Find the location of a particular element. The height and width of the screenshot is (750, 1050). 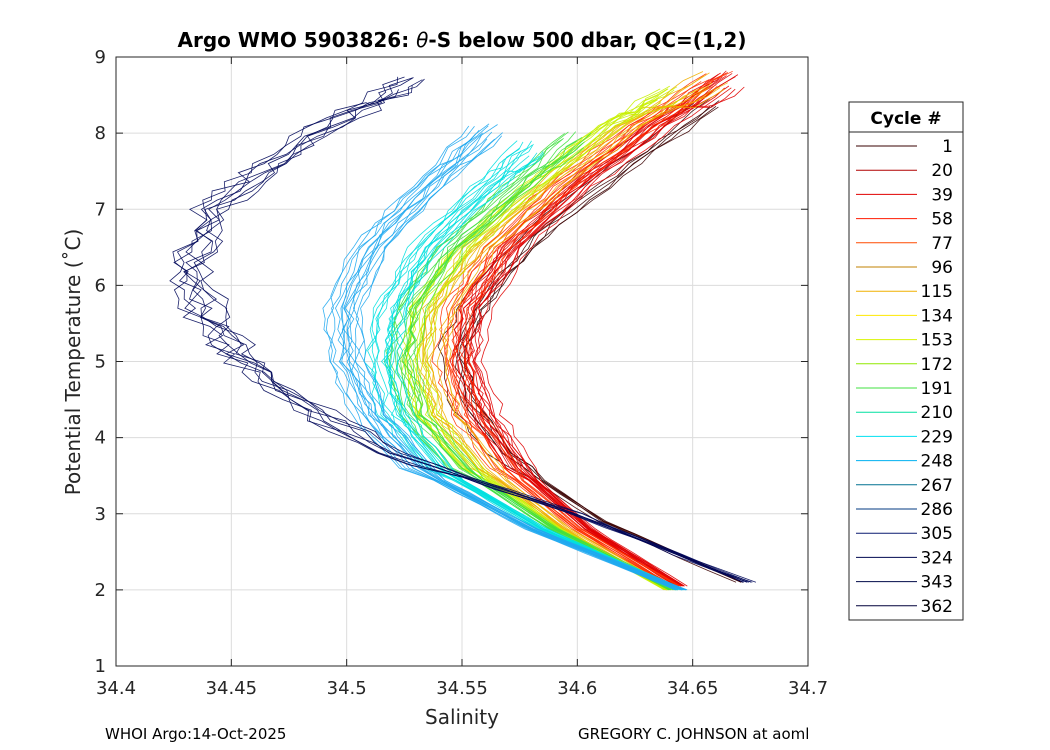

y-axis-label: Potential Temperature (˚C) is located at coordinates (73, 362).